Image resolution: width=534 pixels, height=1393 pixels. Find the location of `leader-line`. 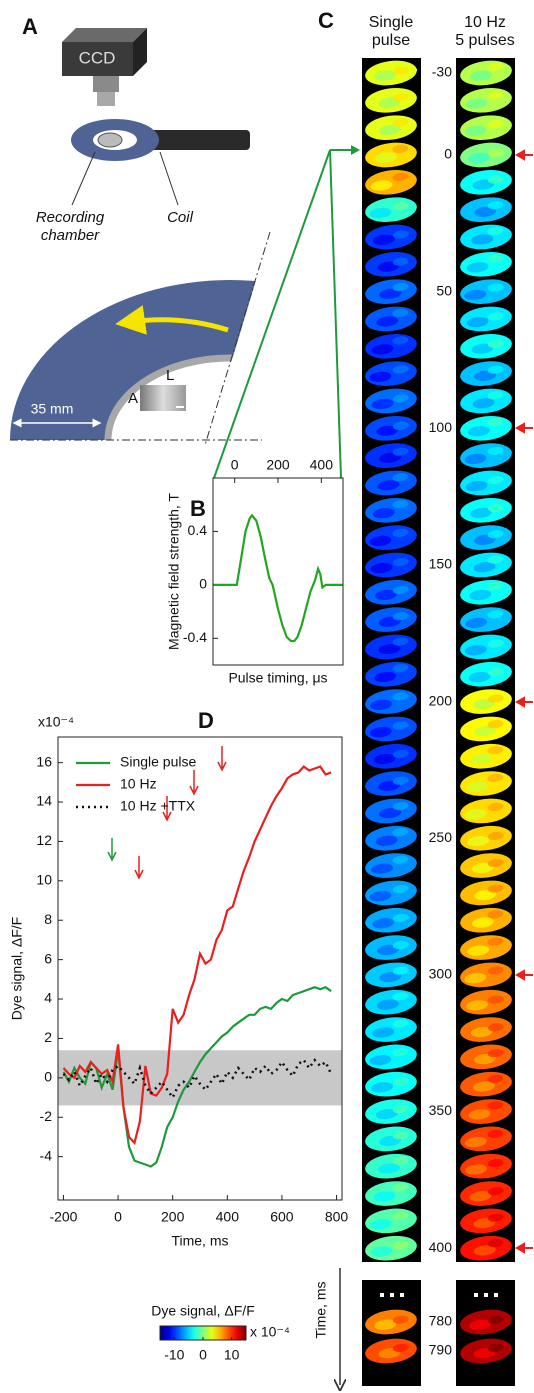

leader-line is located at coordinates (169, 178).